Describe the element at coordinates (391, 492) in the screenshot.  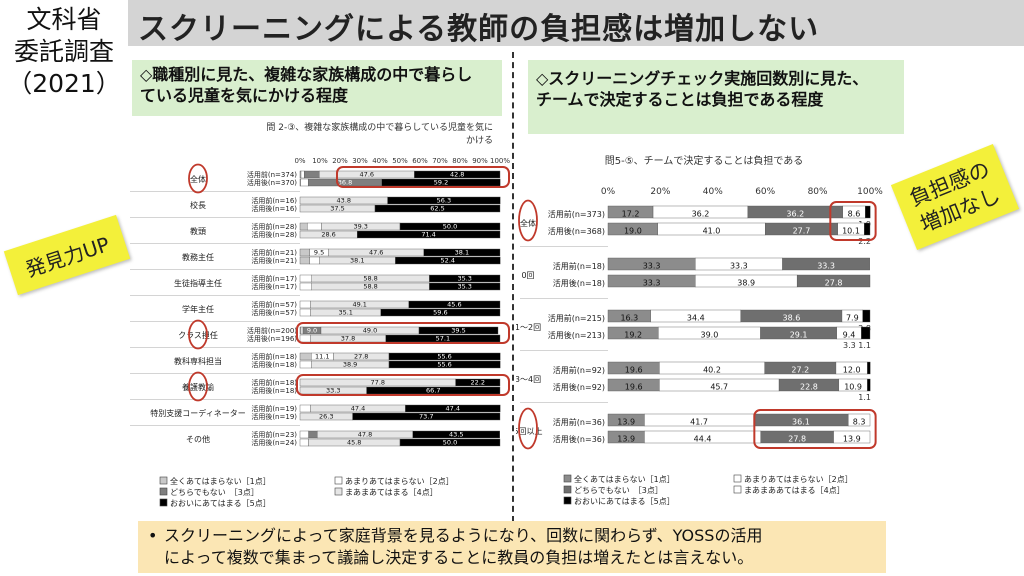
I see `legend-label: まあまあてはまる［4点］` at that location.